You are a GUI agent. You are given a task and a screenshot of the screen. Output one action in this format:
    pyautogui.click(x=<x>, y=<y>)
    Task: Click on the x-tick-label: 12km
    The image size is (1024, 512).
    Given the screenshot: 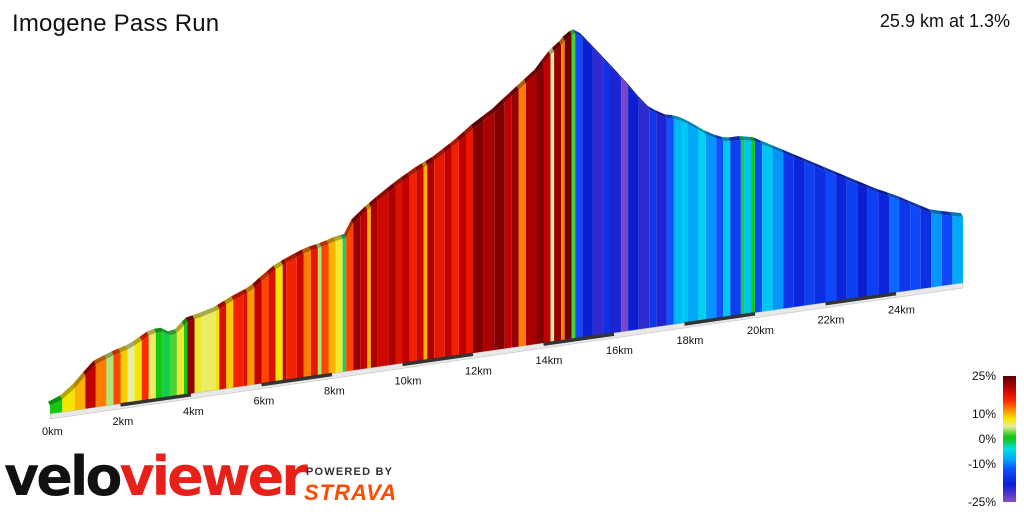 What is the action you would take?
    pyautogui.click(x=478, y=371)
    